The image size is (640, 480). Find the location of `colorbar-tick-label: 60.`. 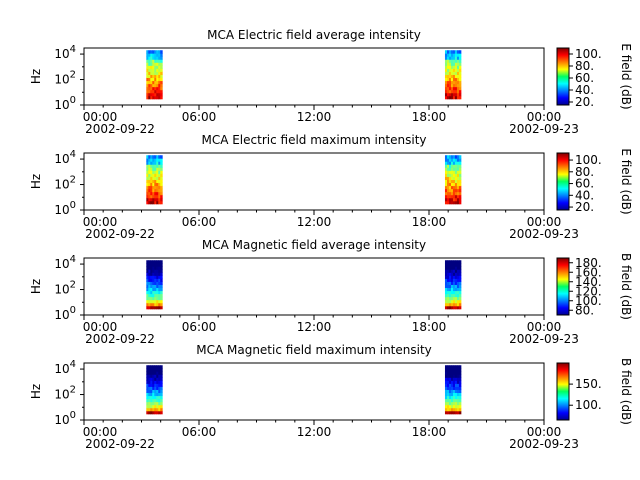

colorbar-tick-label: 60. is located at coordinates (584, 184).